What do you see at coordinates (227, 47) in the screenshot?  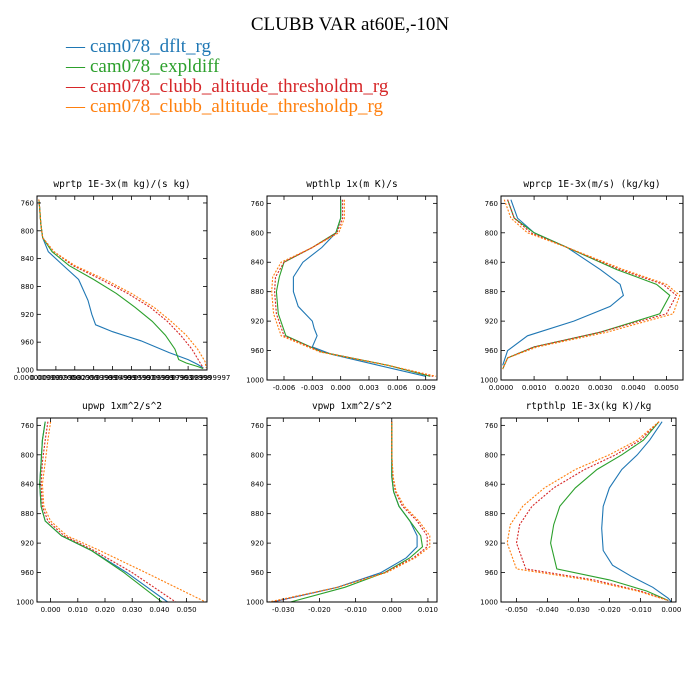 I see `legend-item: — cam078_dflt_rg` at bounding box center [227, 47].